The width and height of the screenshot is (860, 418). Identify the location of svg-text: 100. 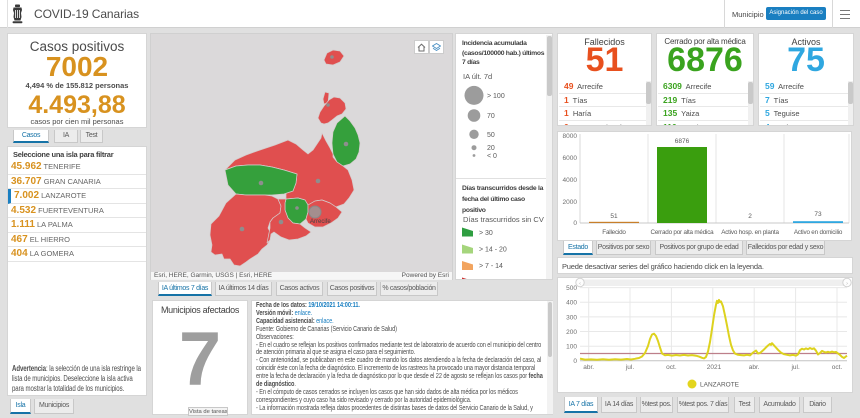
(571, 347).